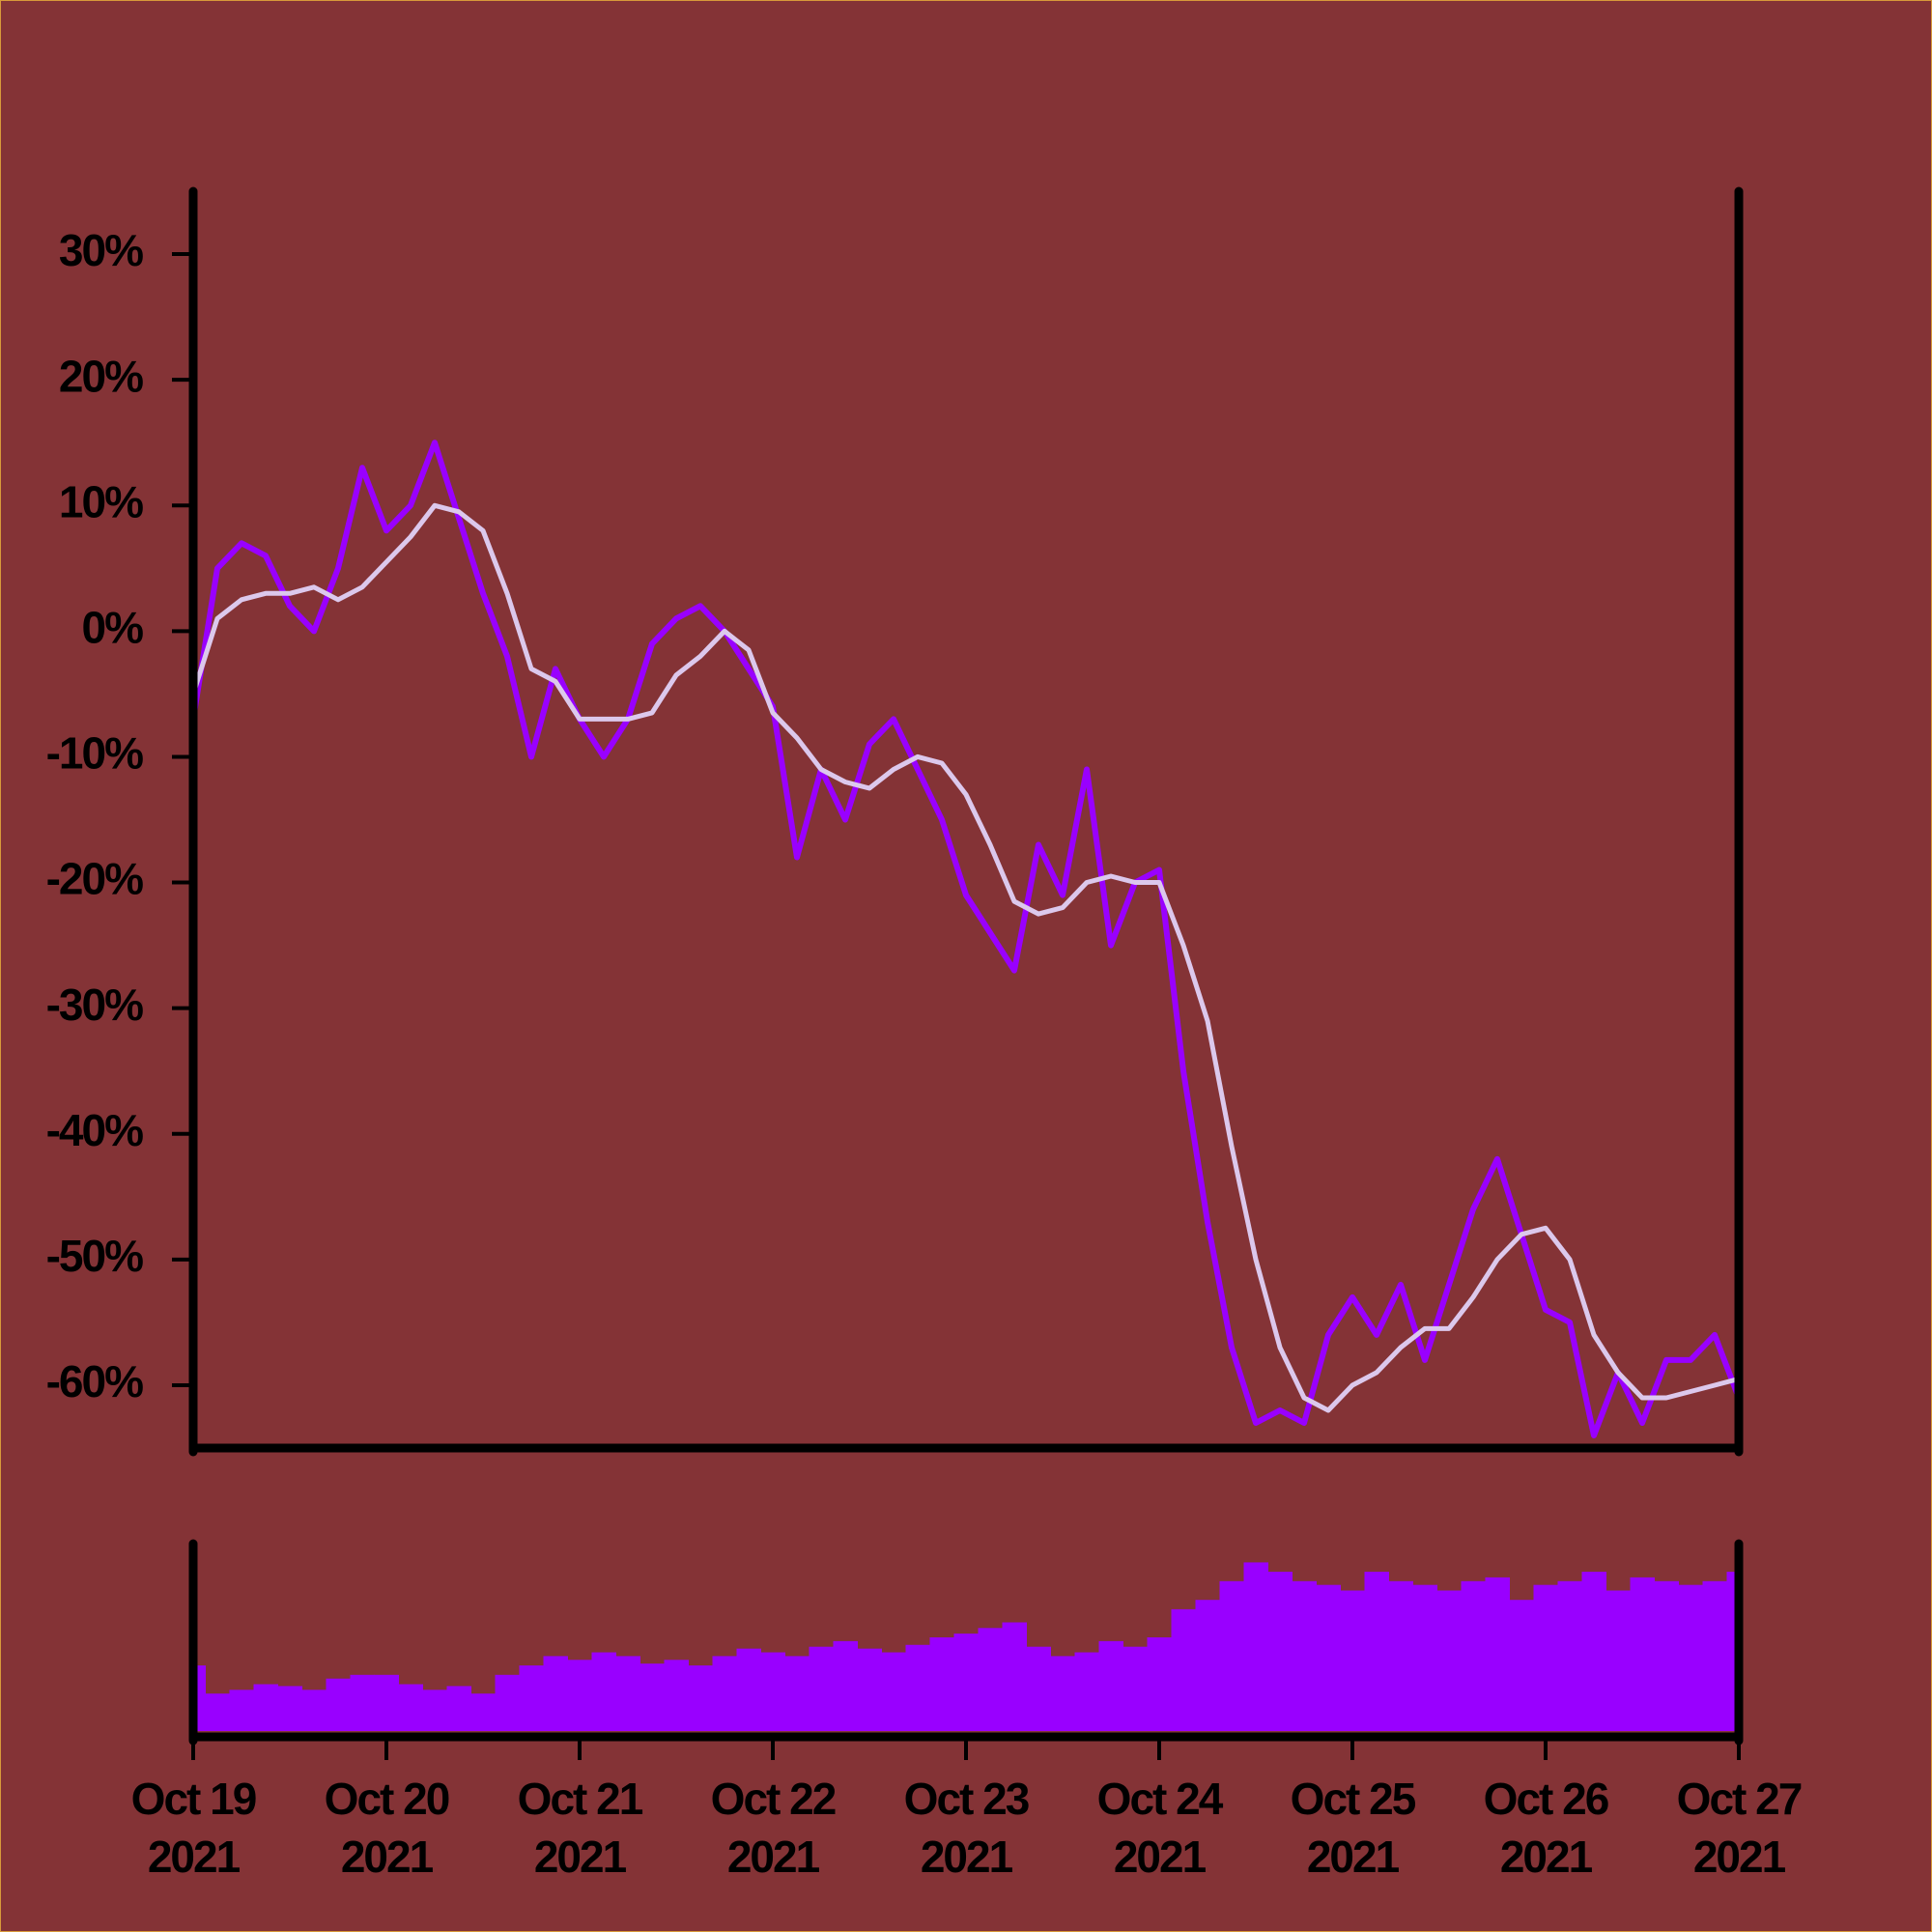 This screenshot has width=1932, height=1932. I want to click on x-tick-label: Oct 23 2021, so click(966, 1828).